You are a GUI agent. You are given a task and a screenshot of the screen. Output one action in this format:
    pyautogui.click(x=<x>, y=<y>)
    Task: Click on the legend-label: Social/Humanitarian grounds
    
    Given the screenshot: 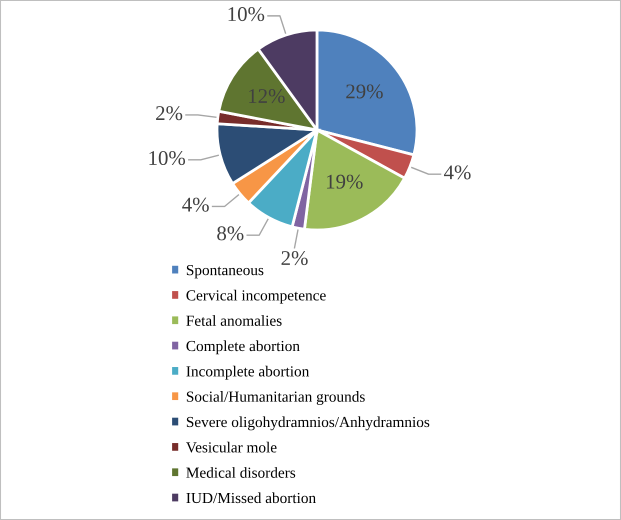 What is the action you would take?
    pyautogui.click(x=275, y=398)
    